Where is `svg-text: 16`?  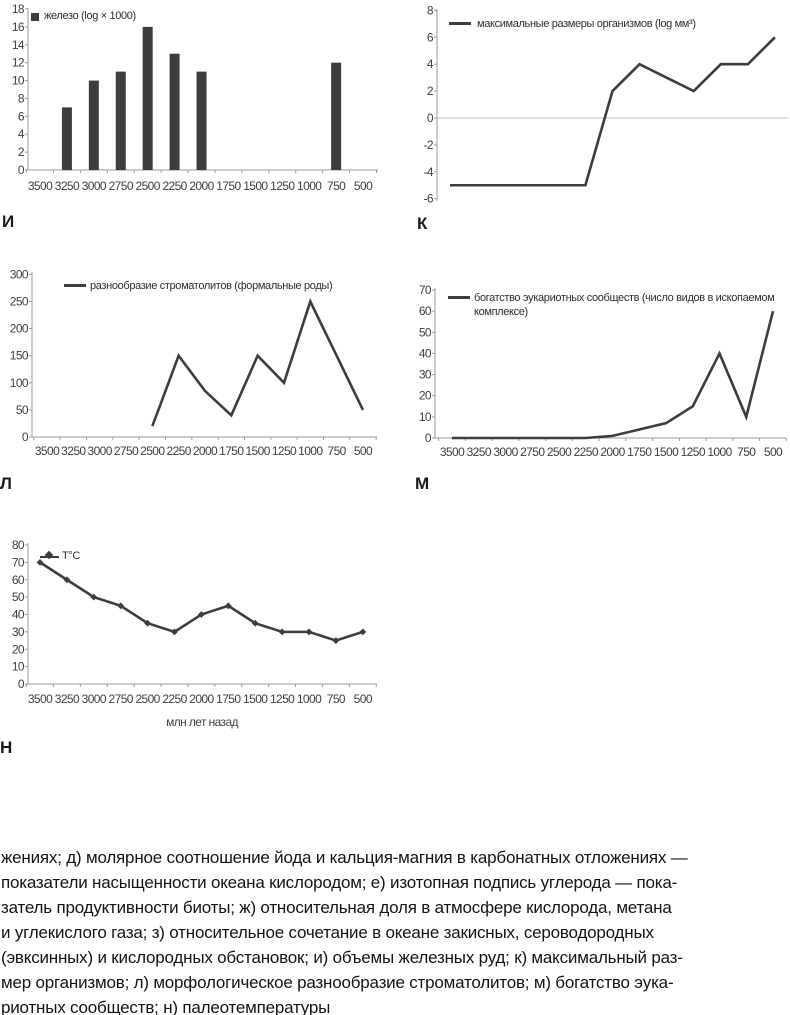
svg-text: 16 is located at coordinates (18, 27).